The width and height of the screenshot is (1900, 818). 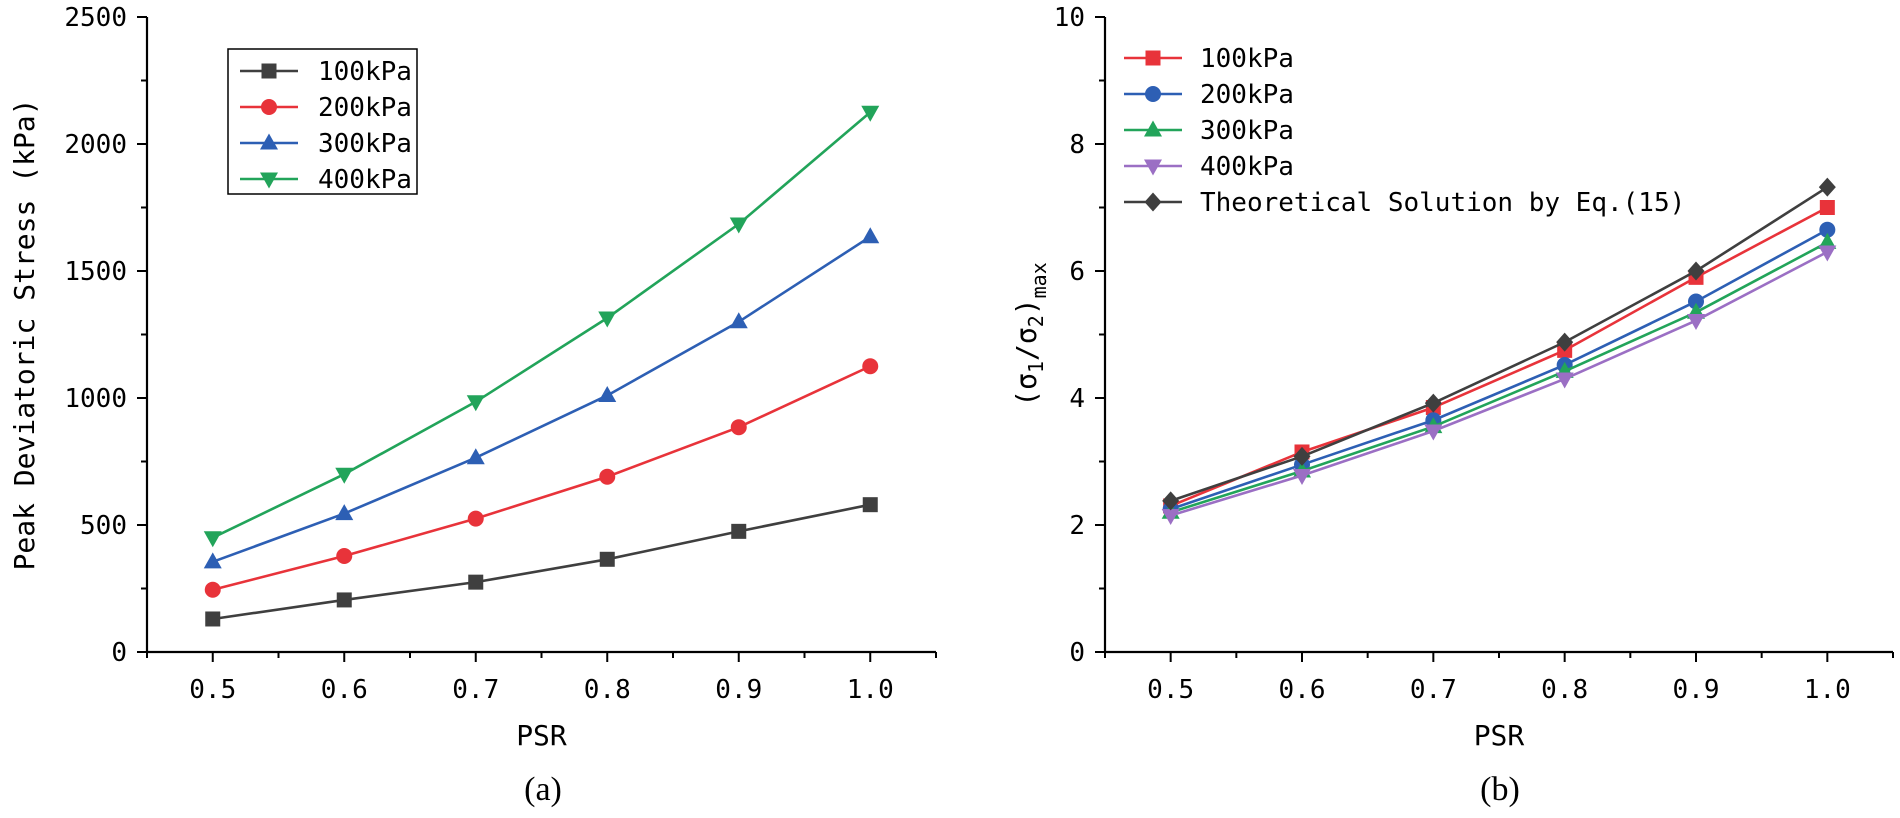 What do you see at coordinates (1077, 145) in the screenshot?
I see `chart-b-y-tick-label: 8` at bounding box center [1077, 145].